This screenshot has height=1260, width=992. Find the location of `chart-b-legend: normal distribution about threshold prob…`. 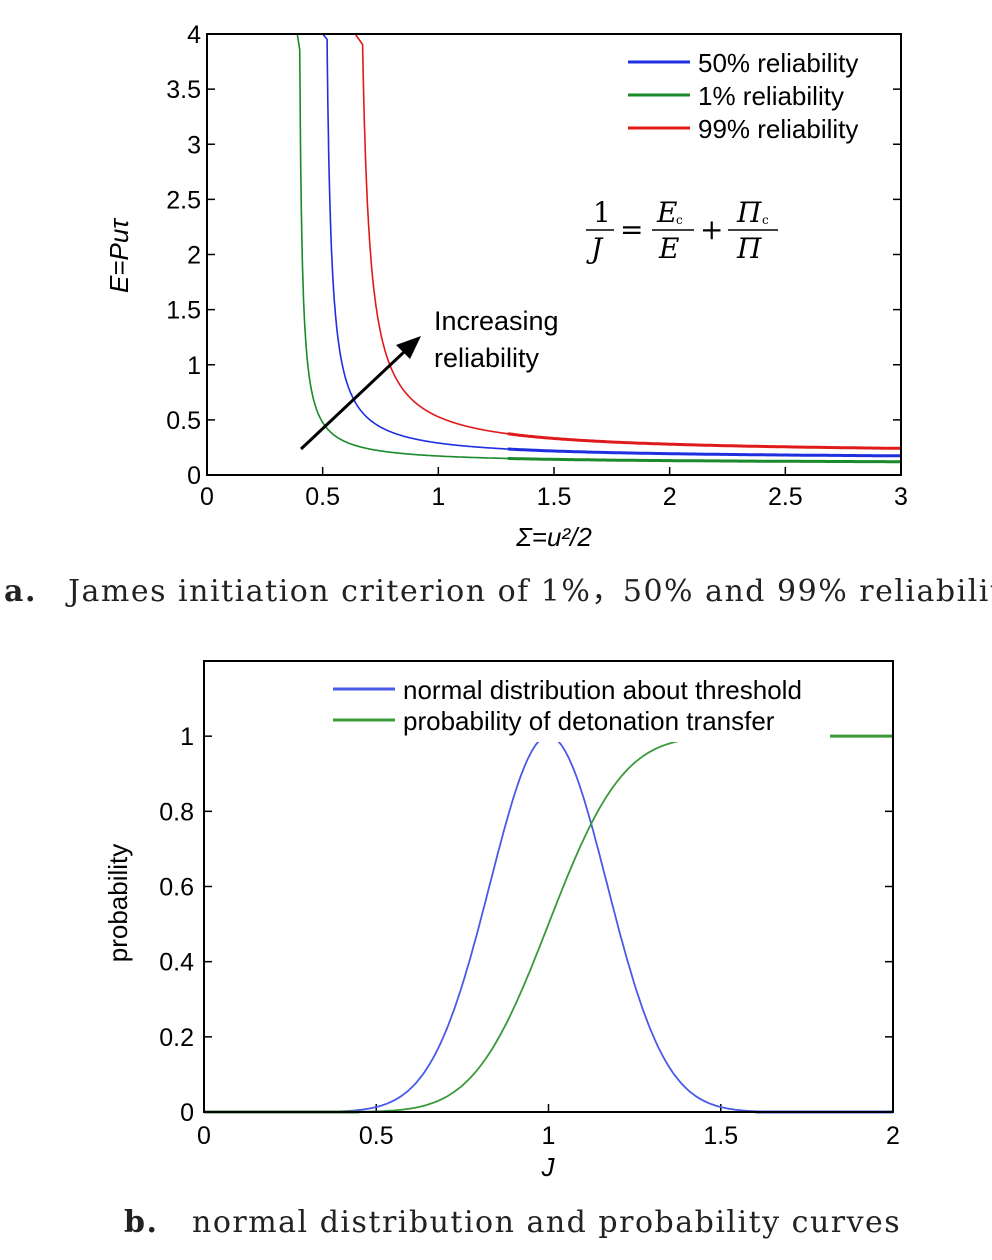

chart-b-legend: normal distribution about threshold prob… is located at coordinates (575, 707).